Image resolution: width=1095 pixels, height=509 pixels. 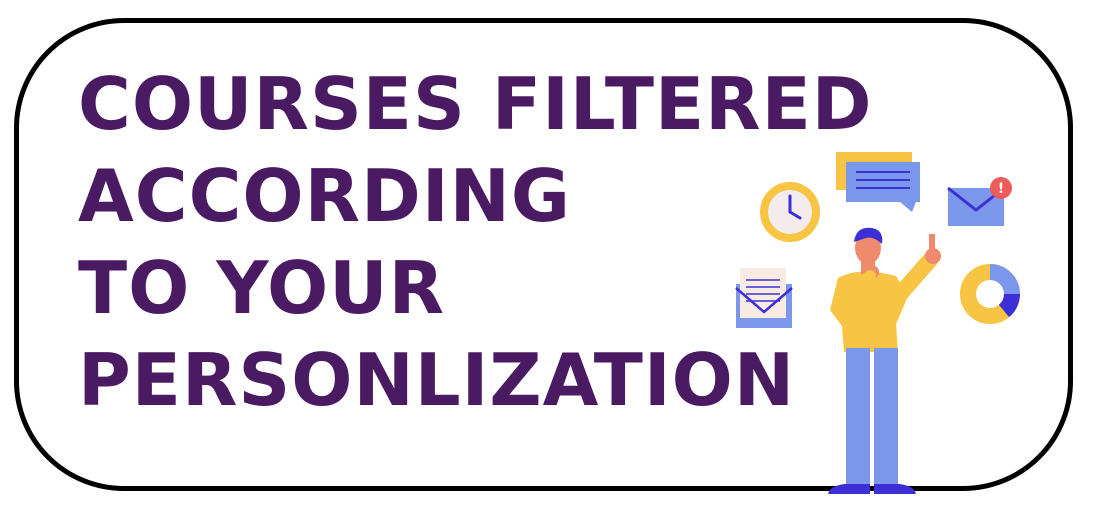 What do you see at coordinates (437, 380) in the screenshot?
I see `headline-line-4: PERSONLIZATION` at bounding box center [437, 380].